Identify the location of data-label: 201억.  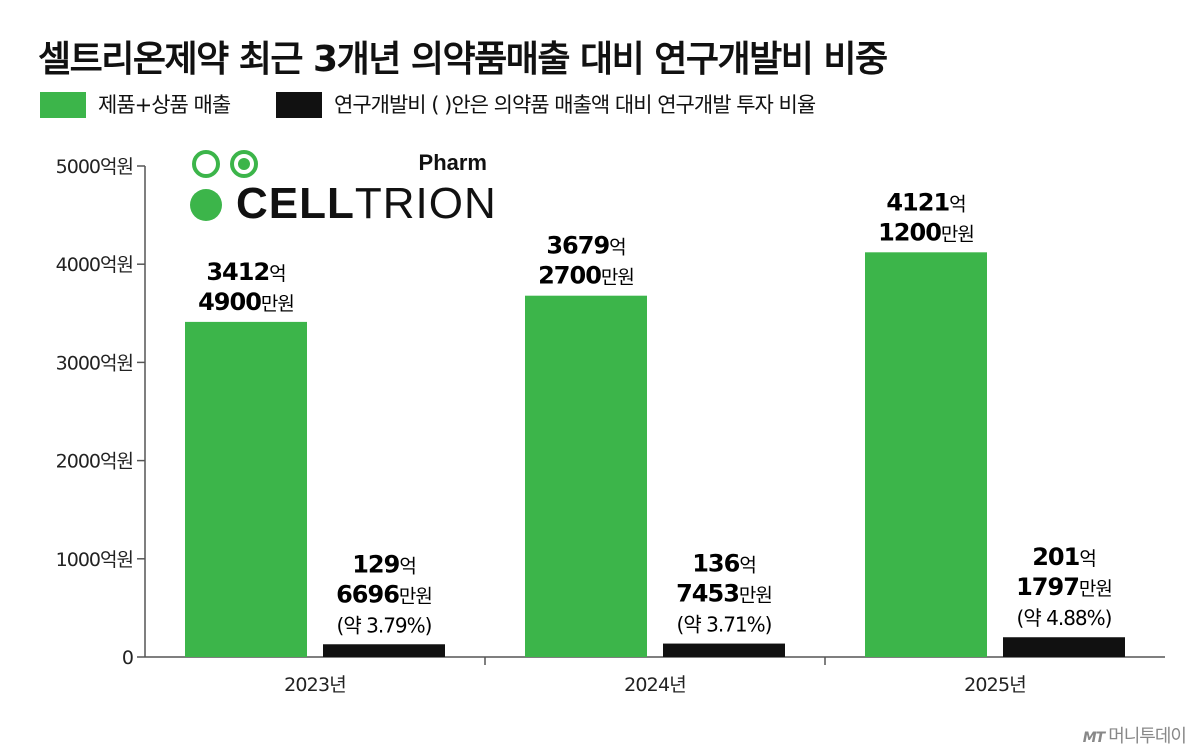
(1064, 557).